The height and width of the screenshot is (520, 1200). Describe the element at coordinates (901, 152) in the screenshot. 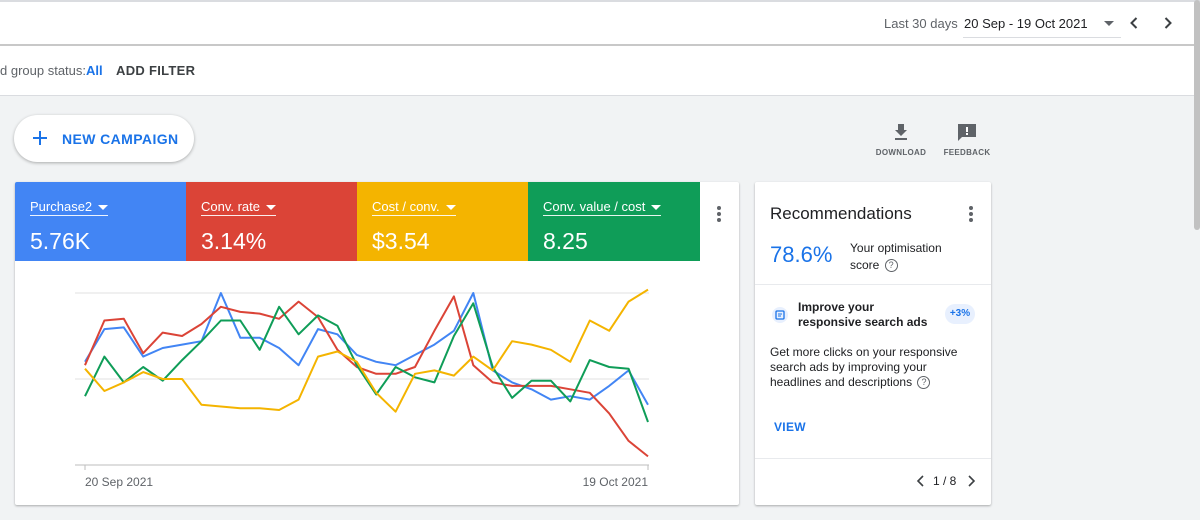

I see `download-label: DOWNLOAD` at that location.